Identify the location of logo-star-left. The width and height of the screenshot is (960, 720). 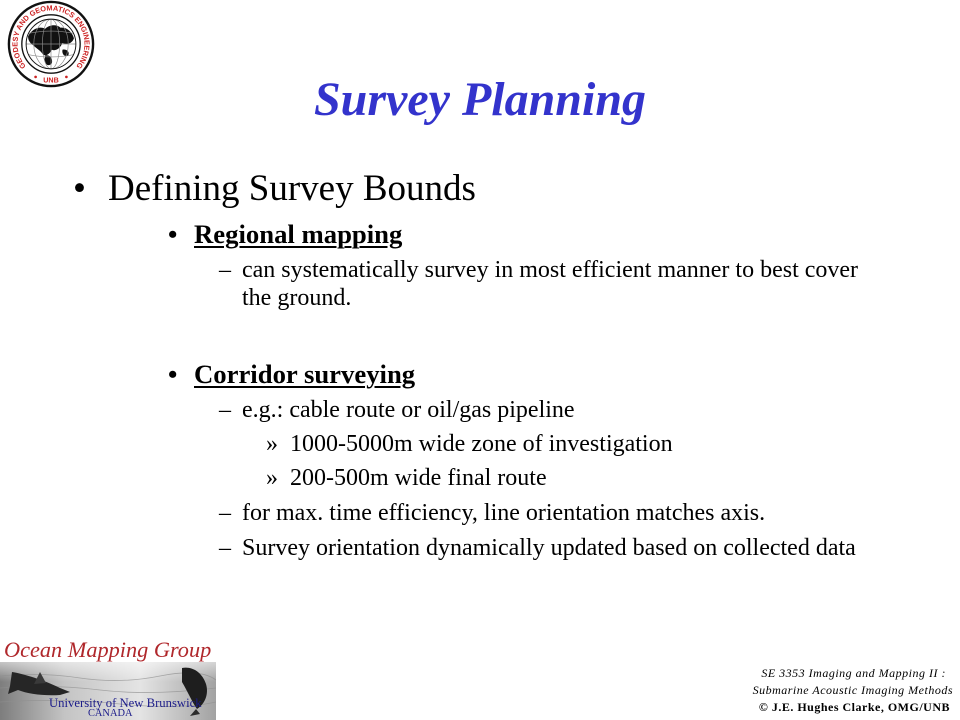
(35, 77).